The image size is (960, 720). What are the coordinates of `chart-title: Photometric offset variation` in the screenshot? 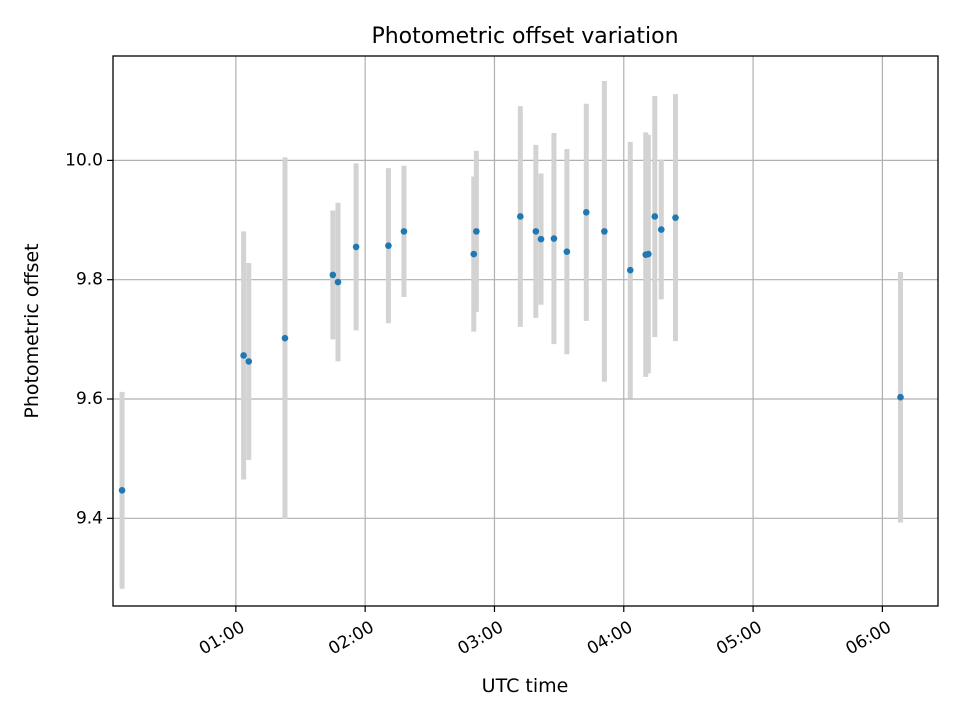 It's located at (524, 36).